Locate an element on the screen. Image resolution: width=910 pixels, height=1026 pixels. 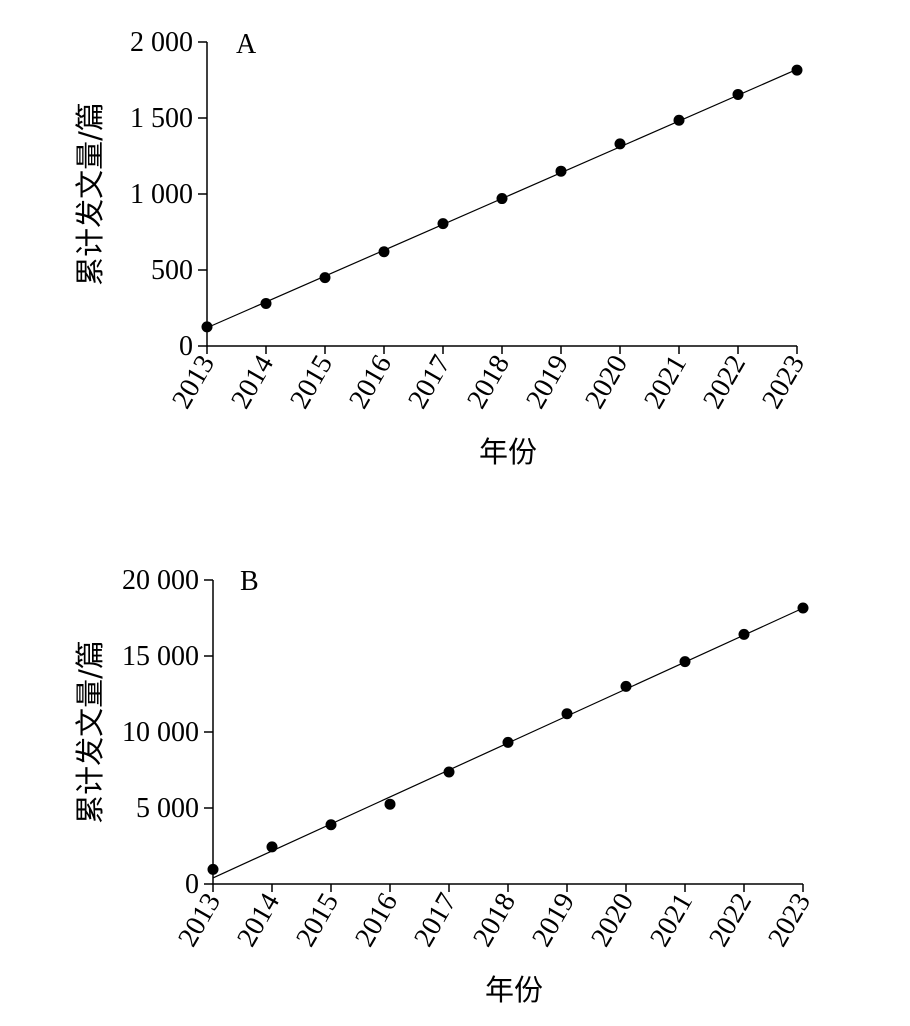
panel-label: A is located at coordinates (246, 44).